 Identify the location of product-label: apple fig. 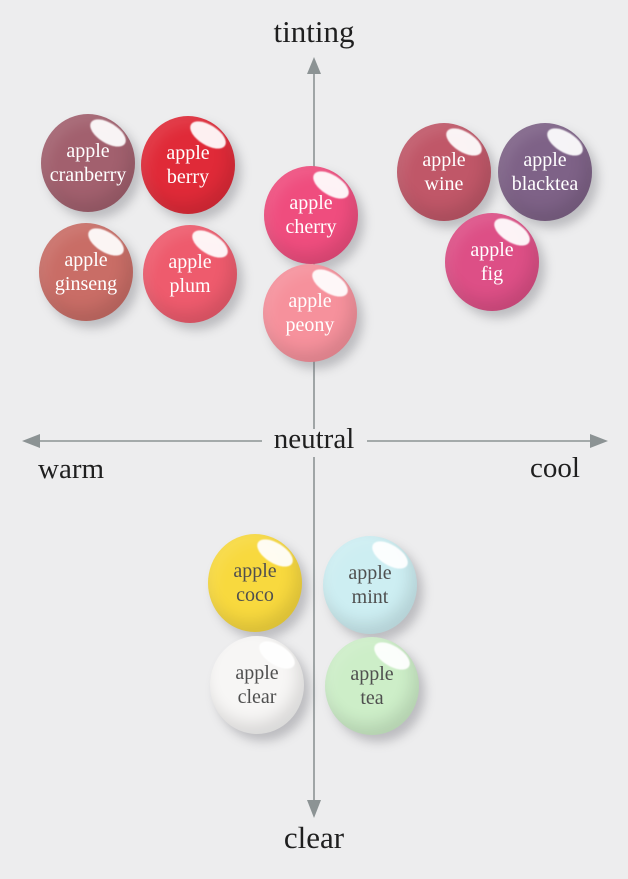
(492, 262).